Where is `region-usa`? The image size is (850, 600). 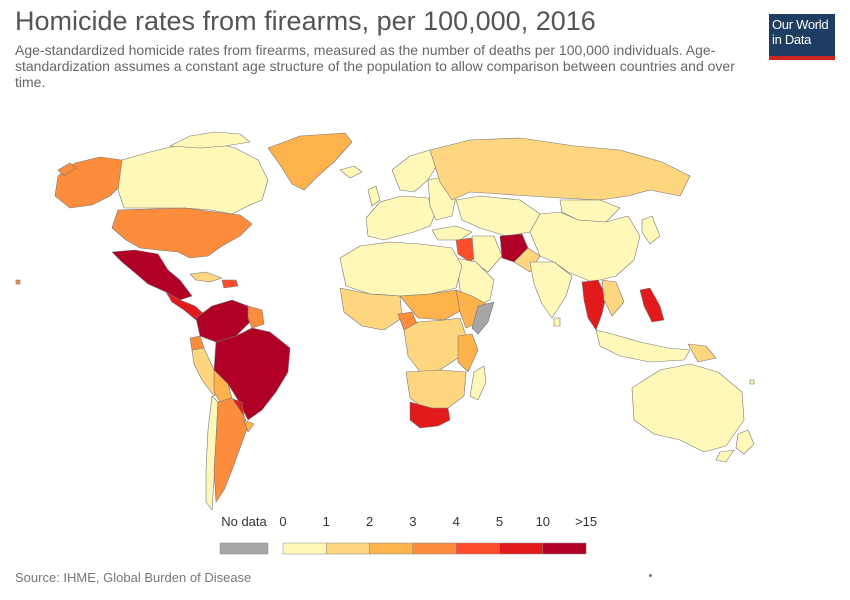
region-usa is located at coordinates (182, 233).